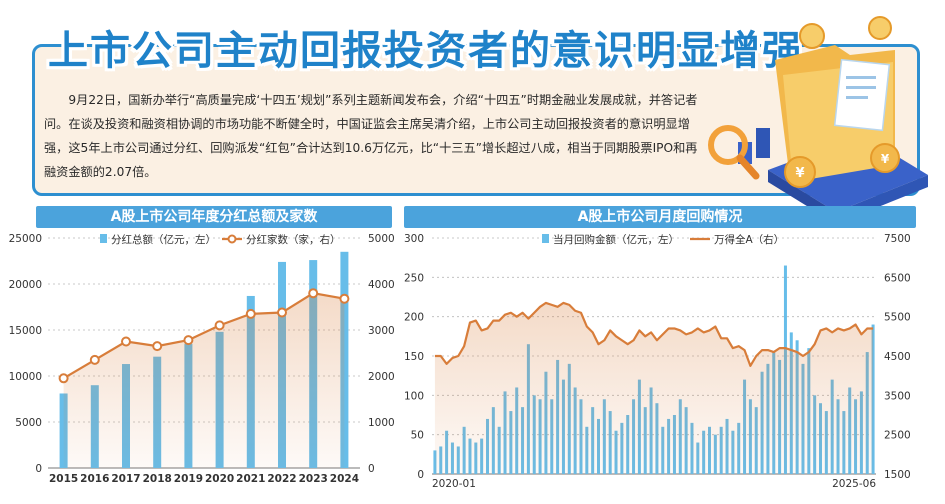 This screenshot has height=504, width=945. I want to click on y-left-tick-label: 5000, so click(28, 423).